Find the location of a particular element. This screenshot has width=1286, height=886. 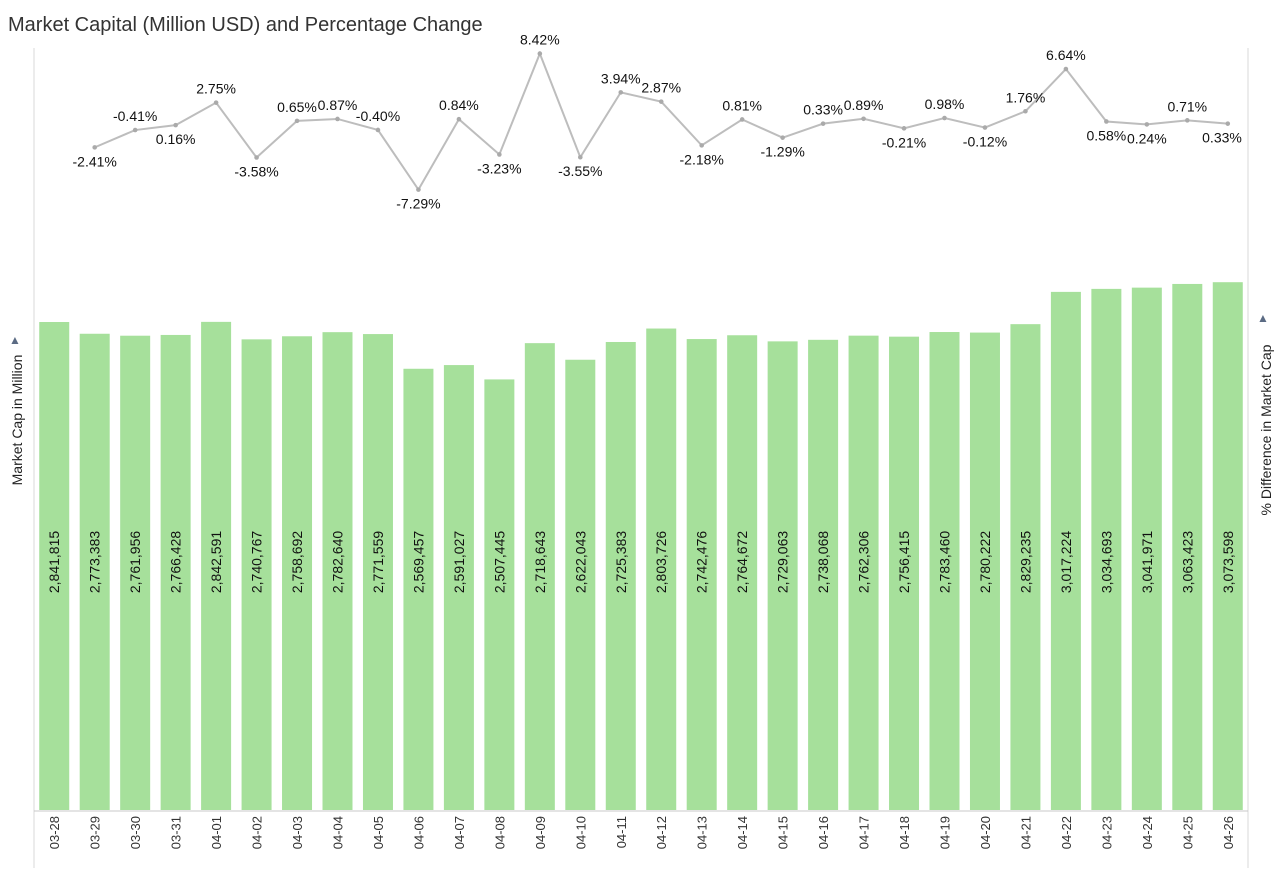

bar-value-label: 2,761,956 is located at coordinates (135, 562).